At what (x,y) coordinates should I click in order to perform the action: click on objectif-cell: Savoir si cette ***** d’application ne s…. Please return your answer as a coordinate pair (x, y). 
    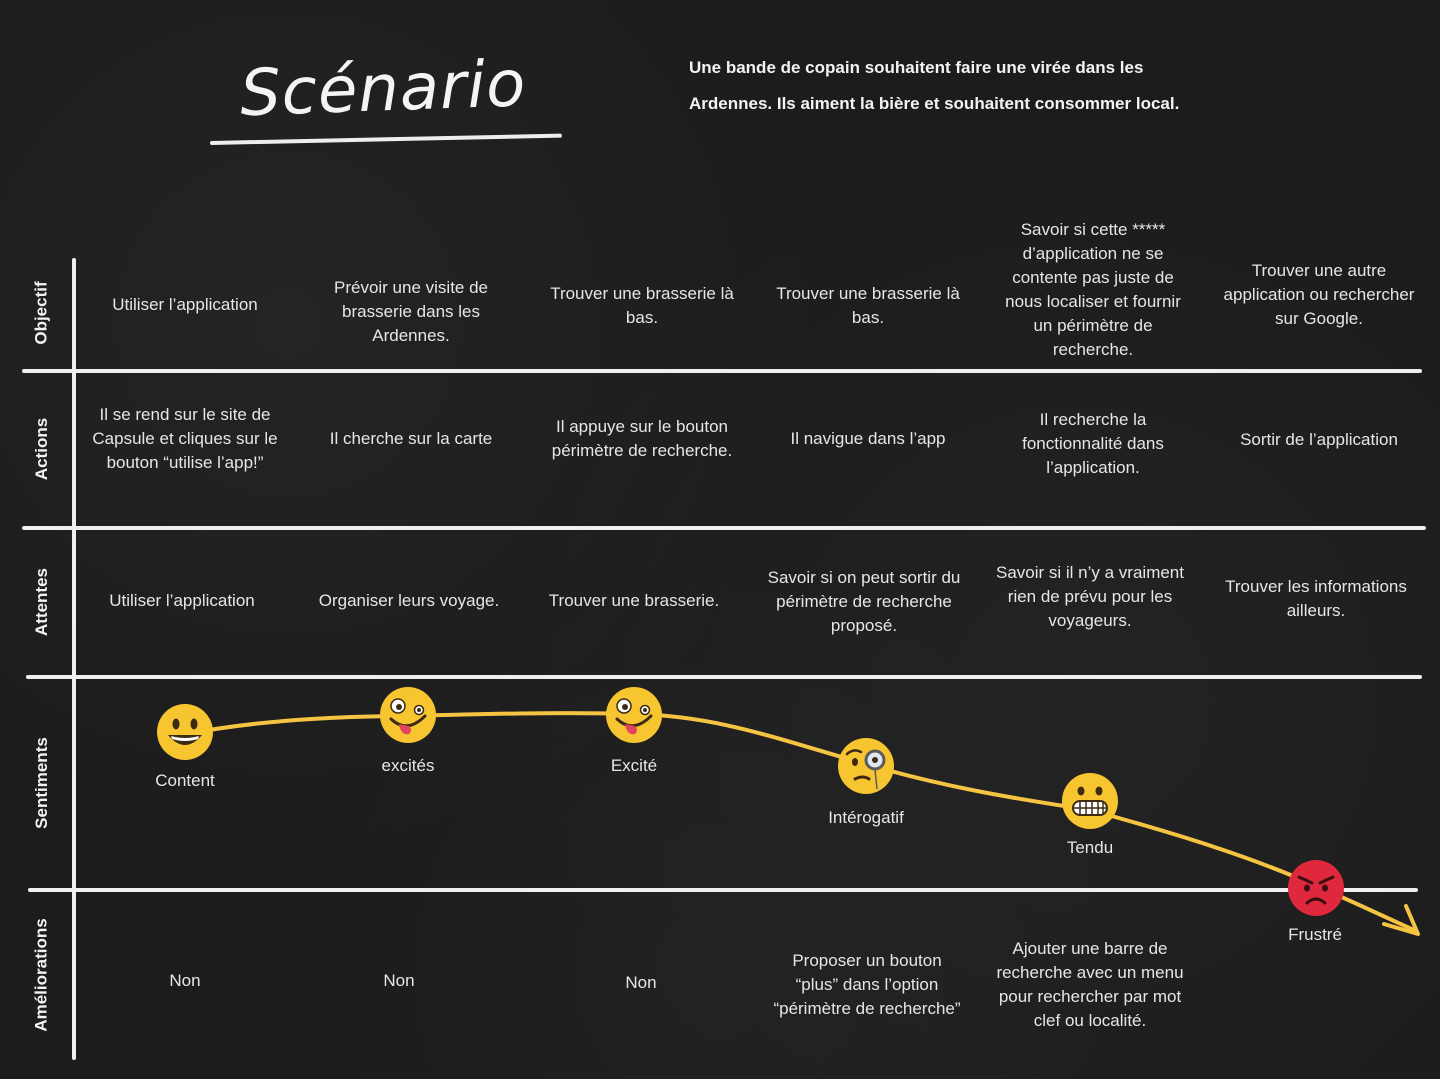
    Looking at the image, I should click on (1093, 289).